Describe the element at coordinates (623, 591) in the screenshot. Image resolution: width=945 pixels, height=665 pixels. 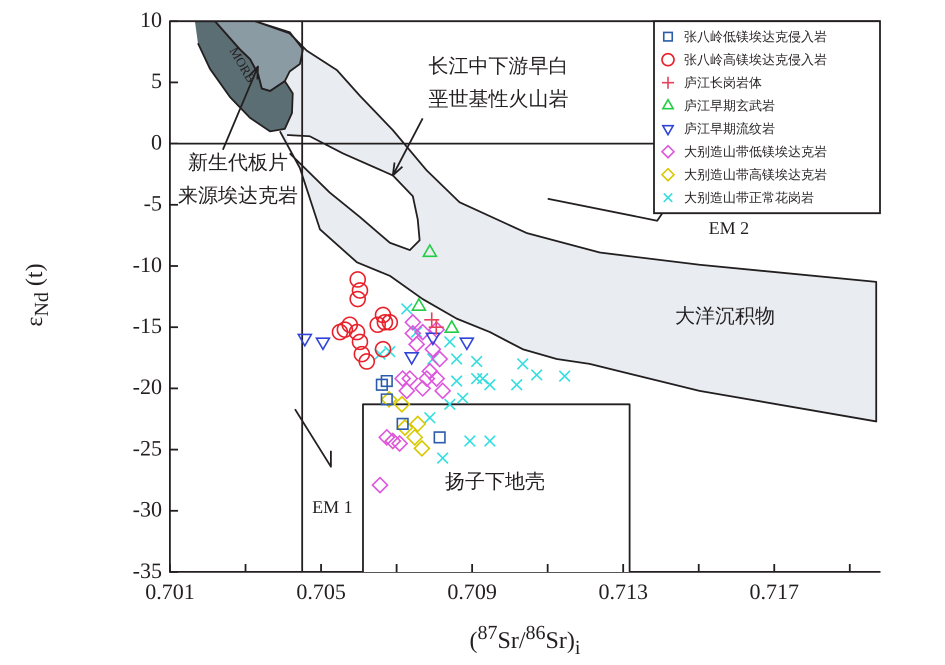
I see `x-tick-label: 0.713` at that location.